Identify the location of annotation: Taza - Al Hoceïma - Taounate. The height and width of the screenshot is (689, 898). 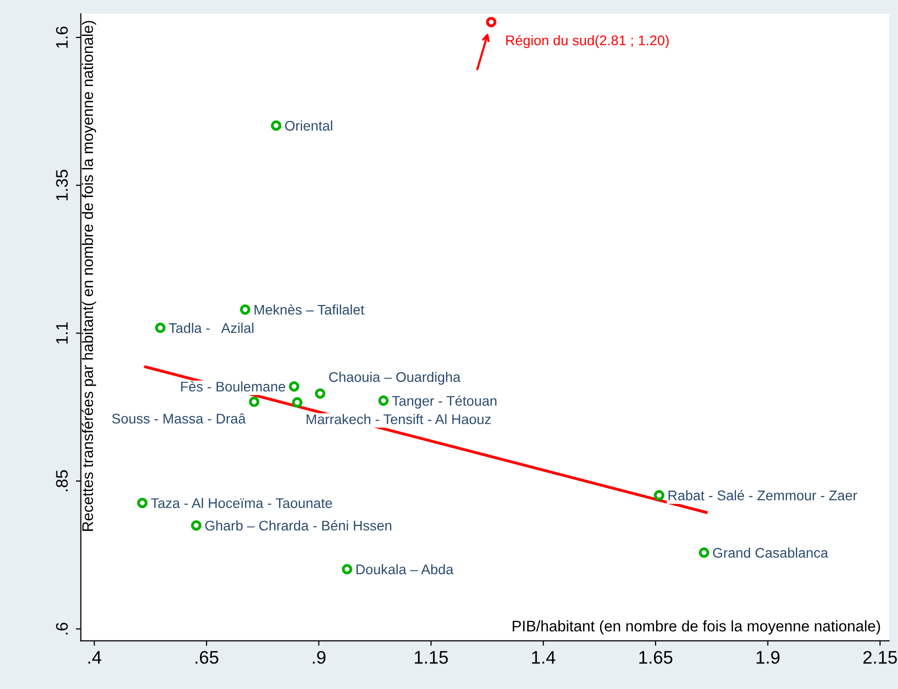
(241, 503).